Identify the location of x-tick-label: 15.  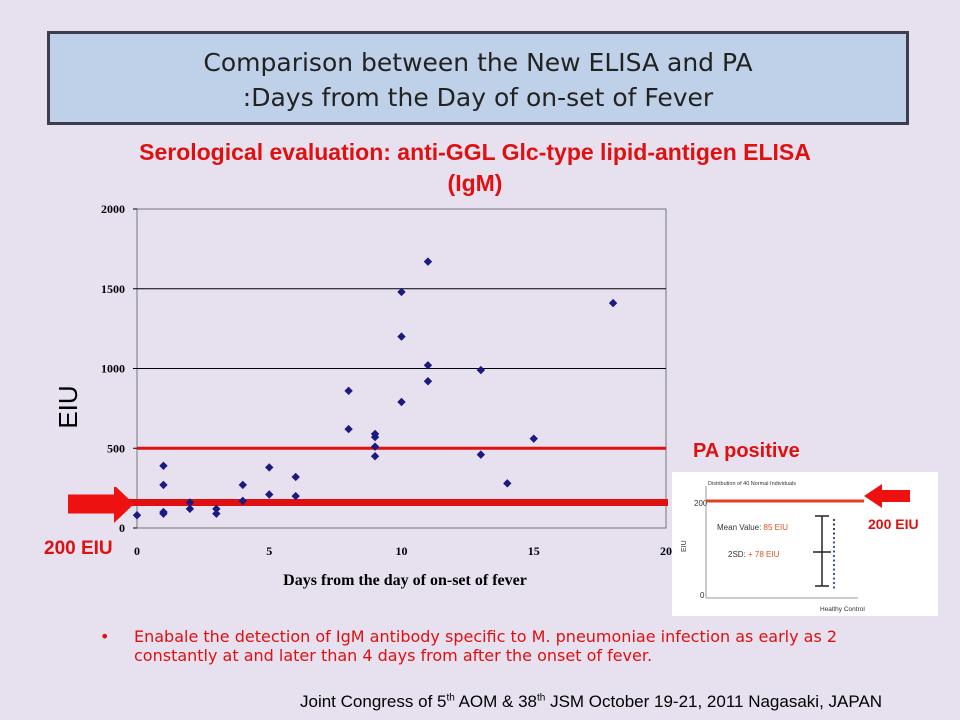
(534, 551).